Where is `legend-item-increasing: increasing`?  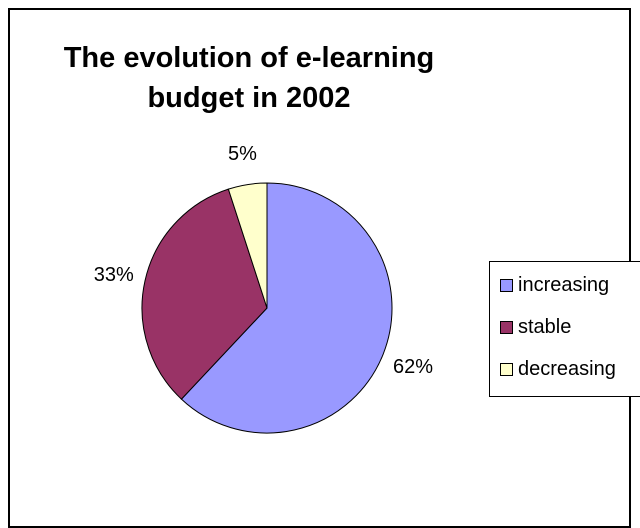
legend-item-increasing: increasing is located at coordinates (554, 285).